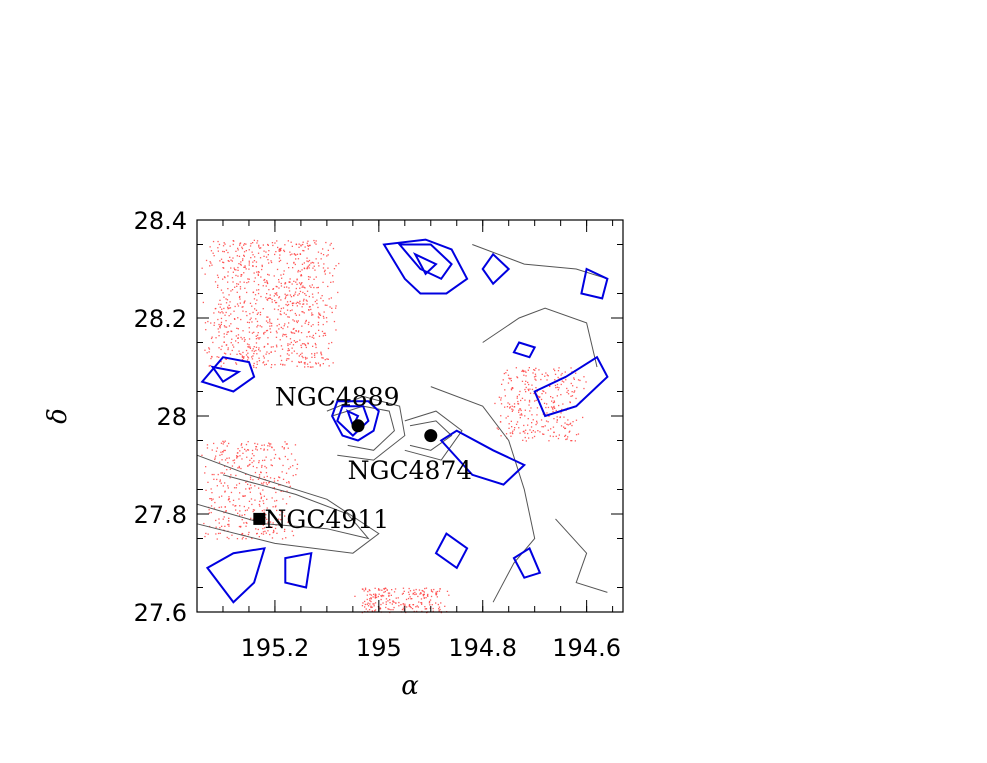  Describe the element at coordinates (586, 648) in the screenshot. I see `x-tick-label: 194.6` at that location.